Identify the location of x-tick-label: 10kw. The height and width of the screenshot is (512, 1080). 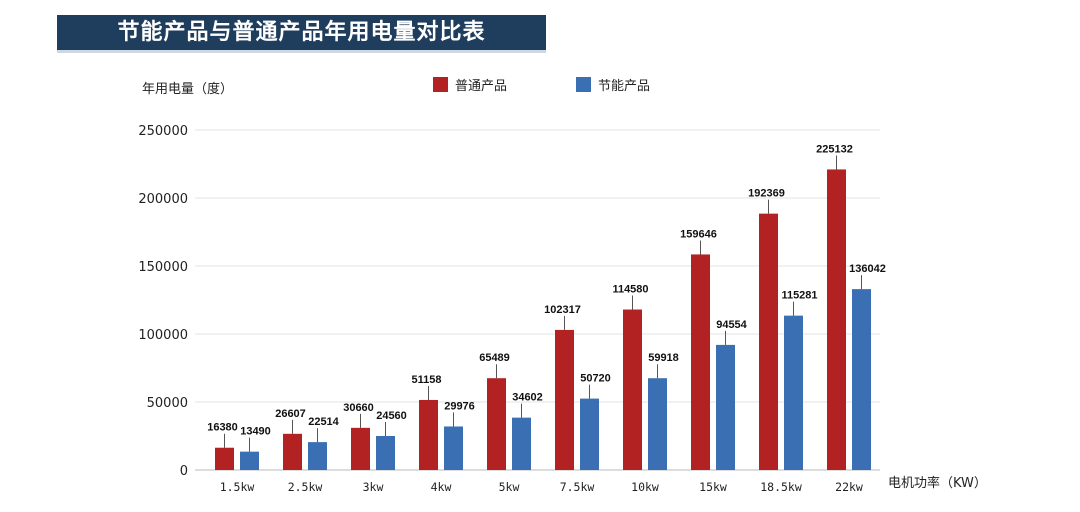
(645, 487).